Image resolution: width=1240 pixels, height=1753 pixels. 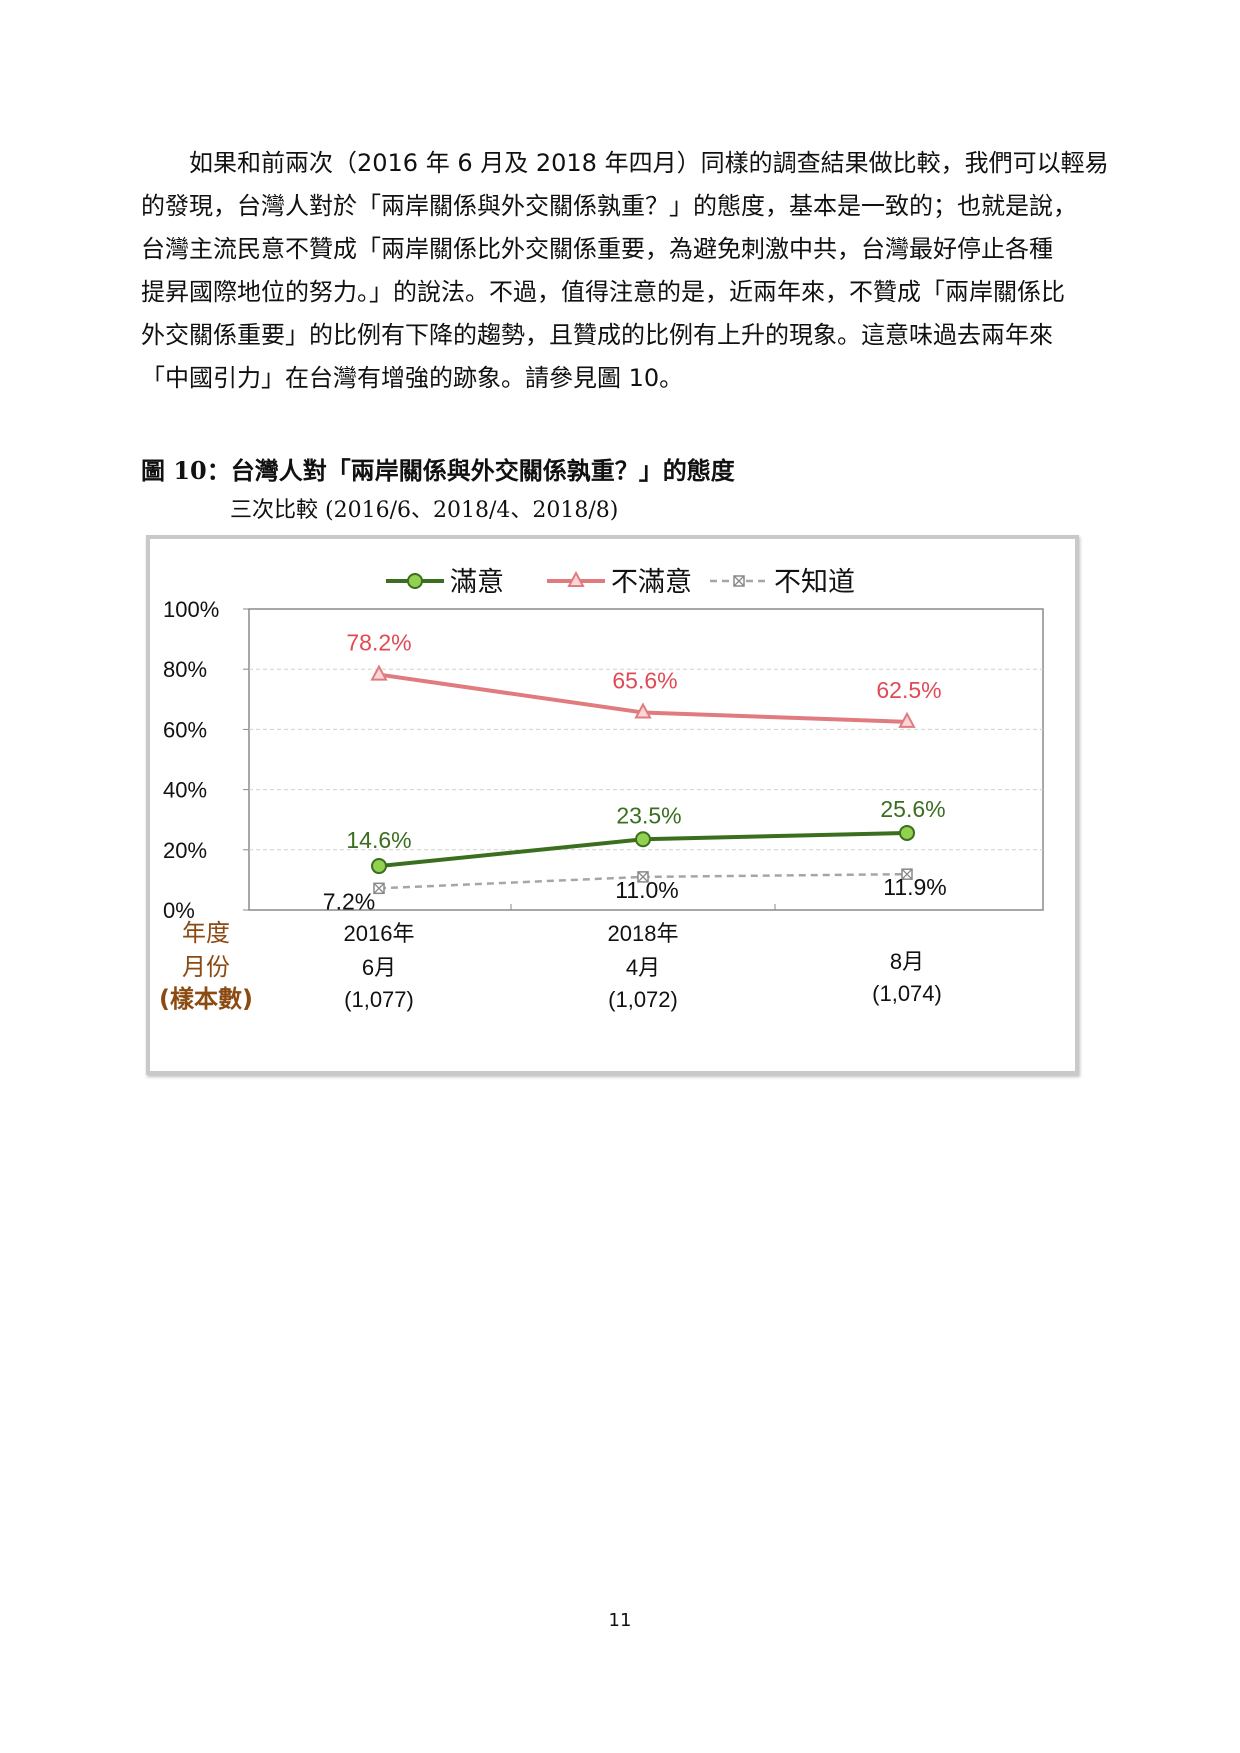 What do you see at coordinates (185, 790) in the screenshot?
I see `y-tick-label: 40%` at bounding box center [185, 790].